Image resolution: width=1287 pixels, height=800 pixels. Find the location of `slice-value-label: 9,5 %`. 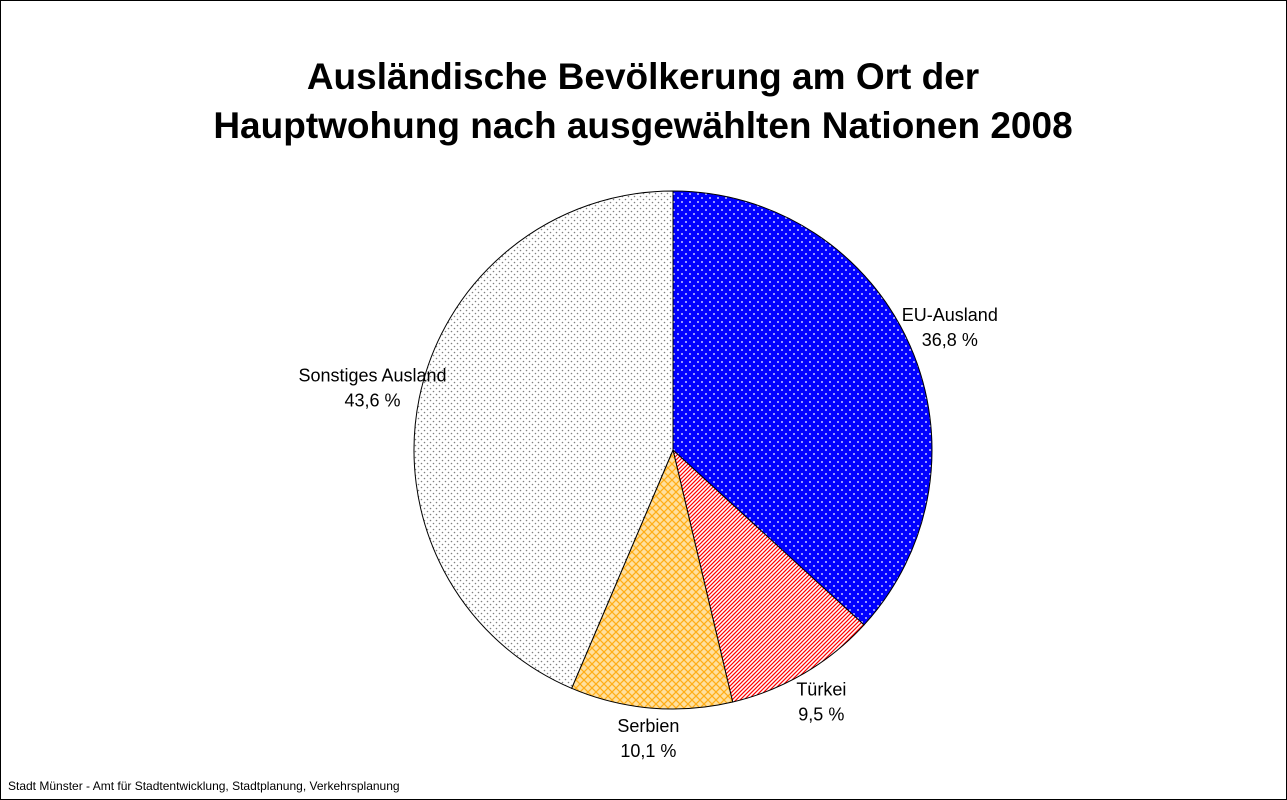

slice-value-label: 9,5 % is located at coordinates (821, 714).